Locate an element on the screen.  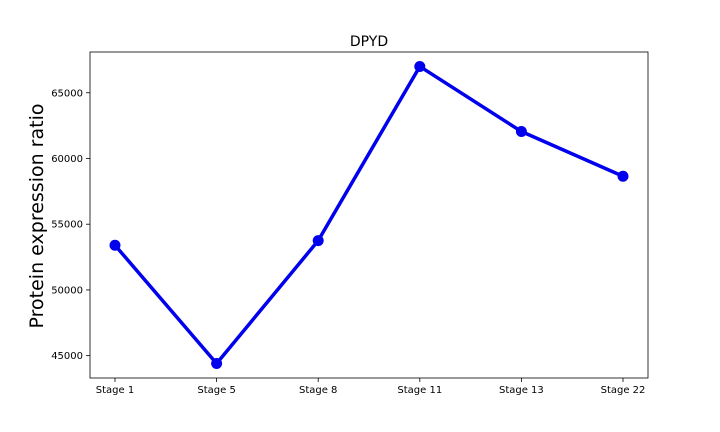
x-tick-label: Stage 22 is located at coordinates (623, 390).